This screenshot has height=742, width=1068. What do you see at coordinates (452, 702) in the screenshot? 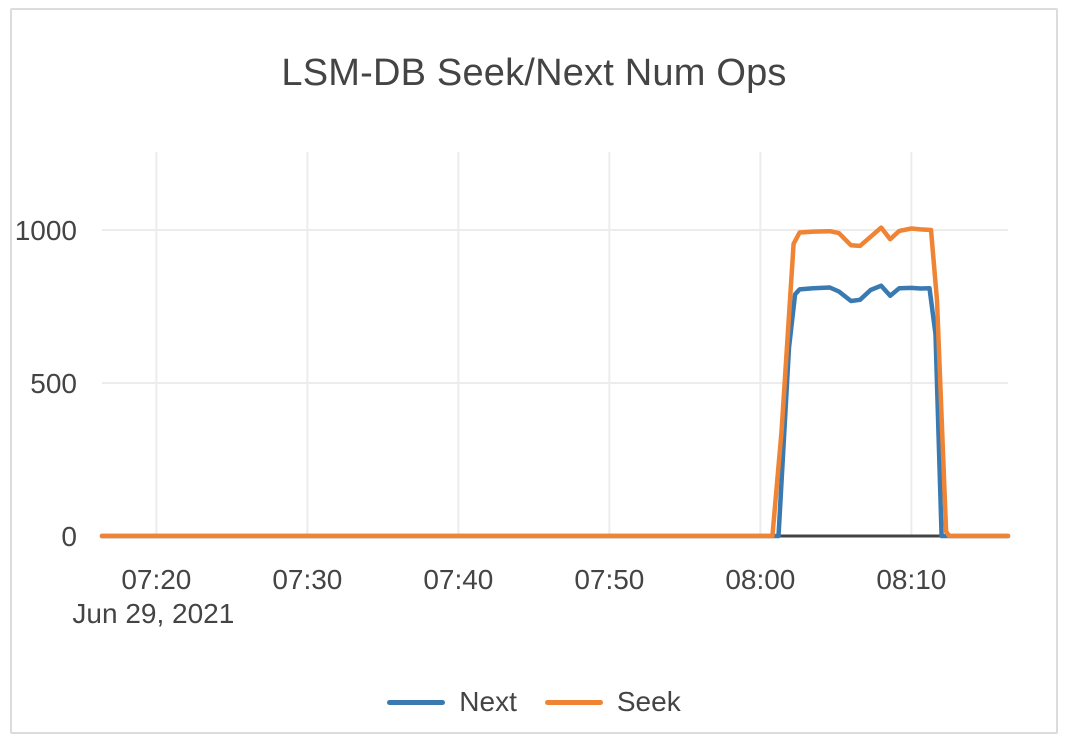
I see `legend-item-next: Next` at bounding box center [452, 702].